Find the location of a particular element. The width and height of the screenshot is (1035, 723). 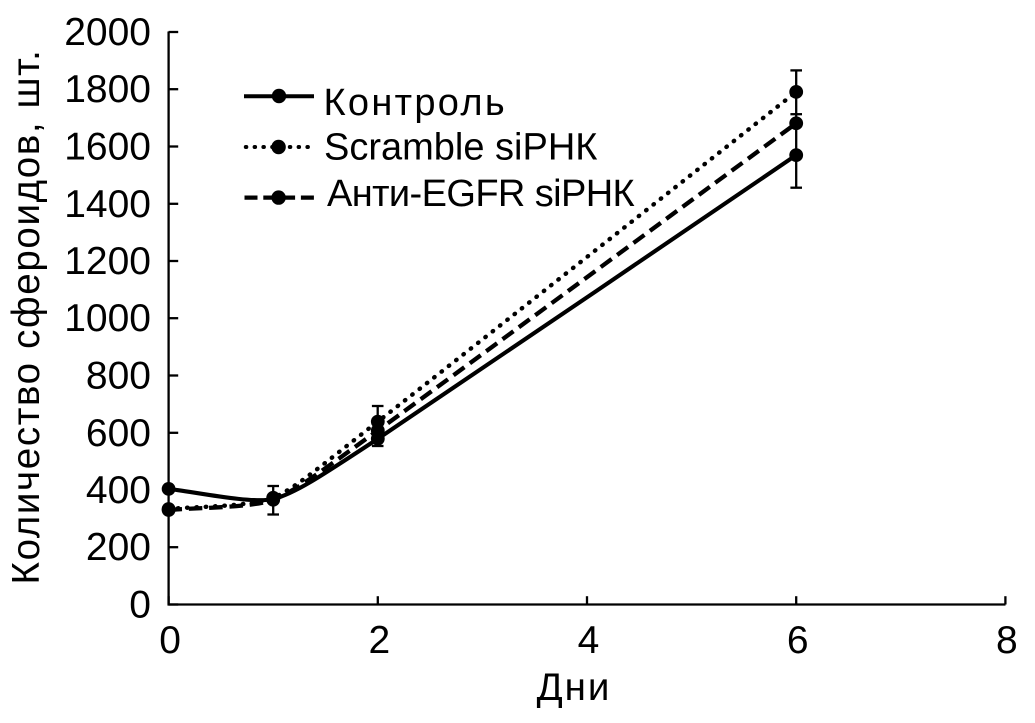

svg-text: 1800 is located at coordinates (107, 89).